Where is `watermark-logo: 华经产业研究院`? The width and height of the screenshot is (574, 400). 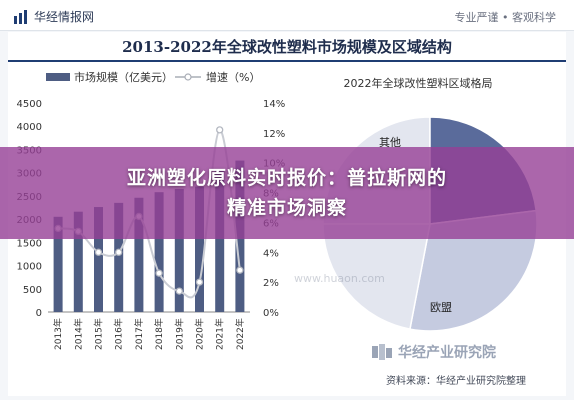
watermark-logo: 华经产业研究院 is located at coordinates (434, 352).